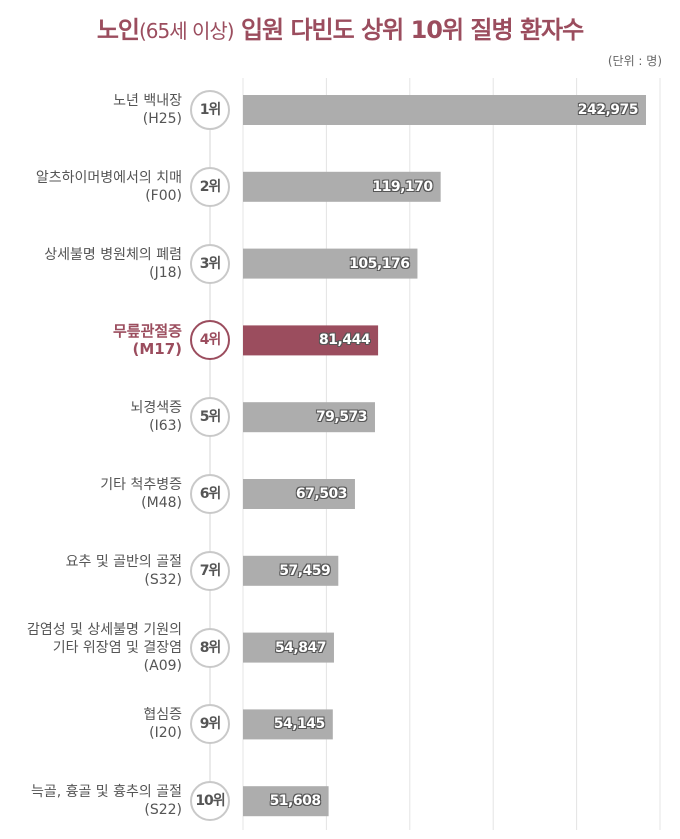 Image resolution: width=680 pixels, height=839 pixels. Describe the element at coordinates (162, 665) in the screenshot. I see `category-code: (A09)` at that location.